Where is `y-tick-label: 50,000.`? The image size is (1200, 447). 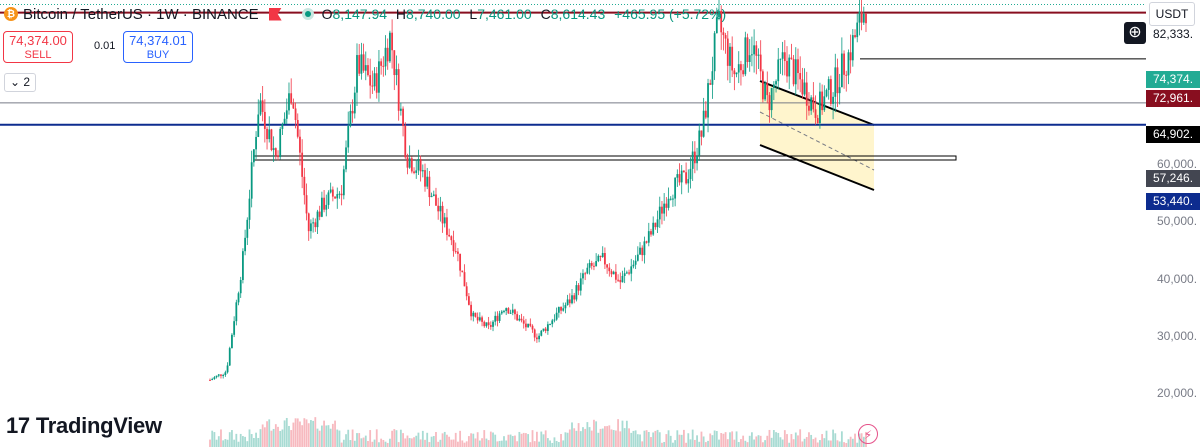 y-tick-label: 50,000. is located at coordinates (1177, 221).